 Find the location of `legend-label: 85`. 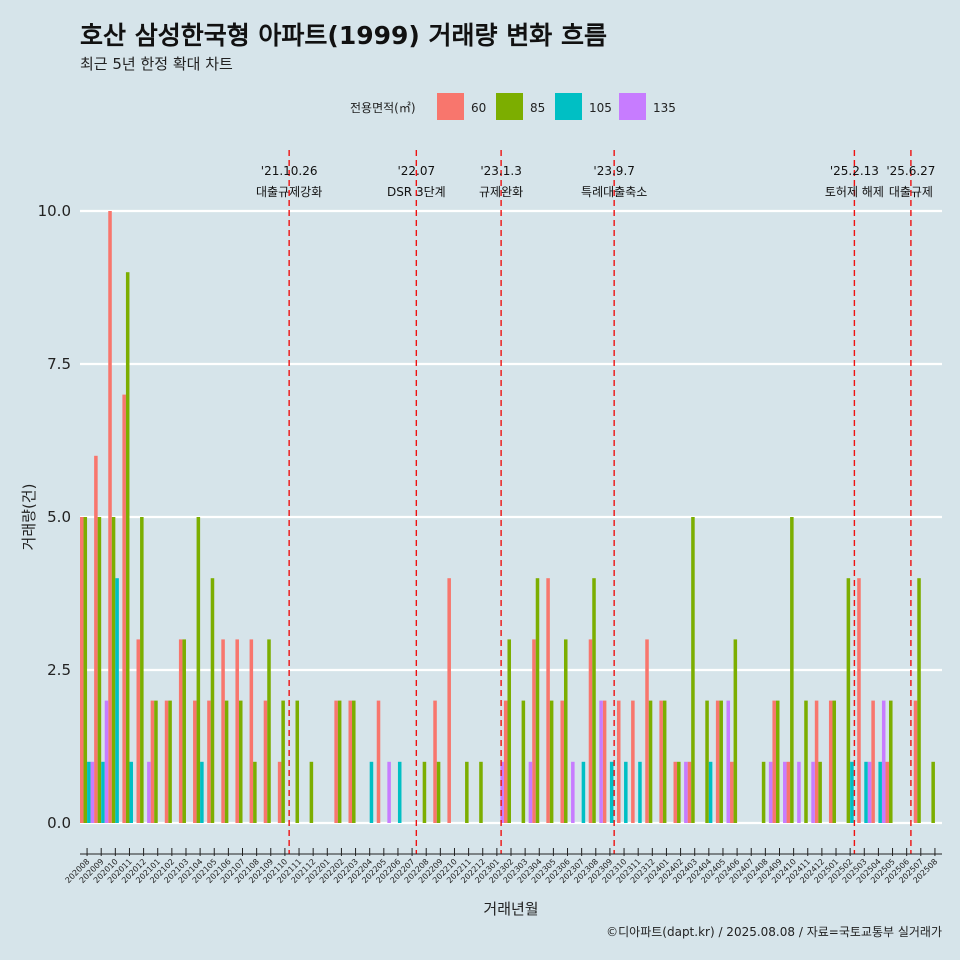

legend-label: 85 is located at coordinates (537, 108).